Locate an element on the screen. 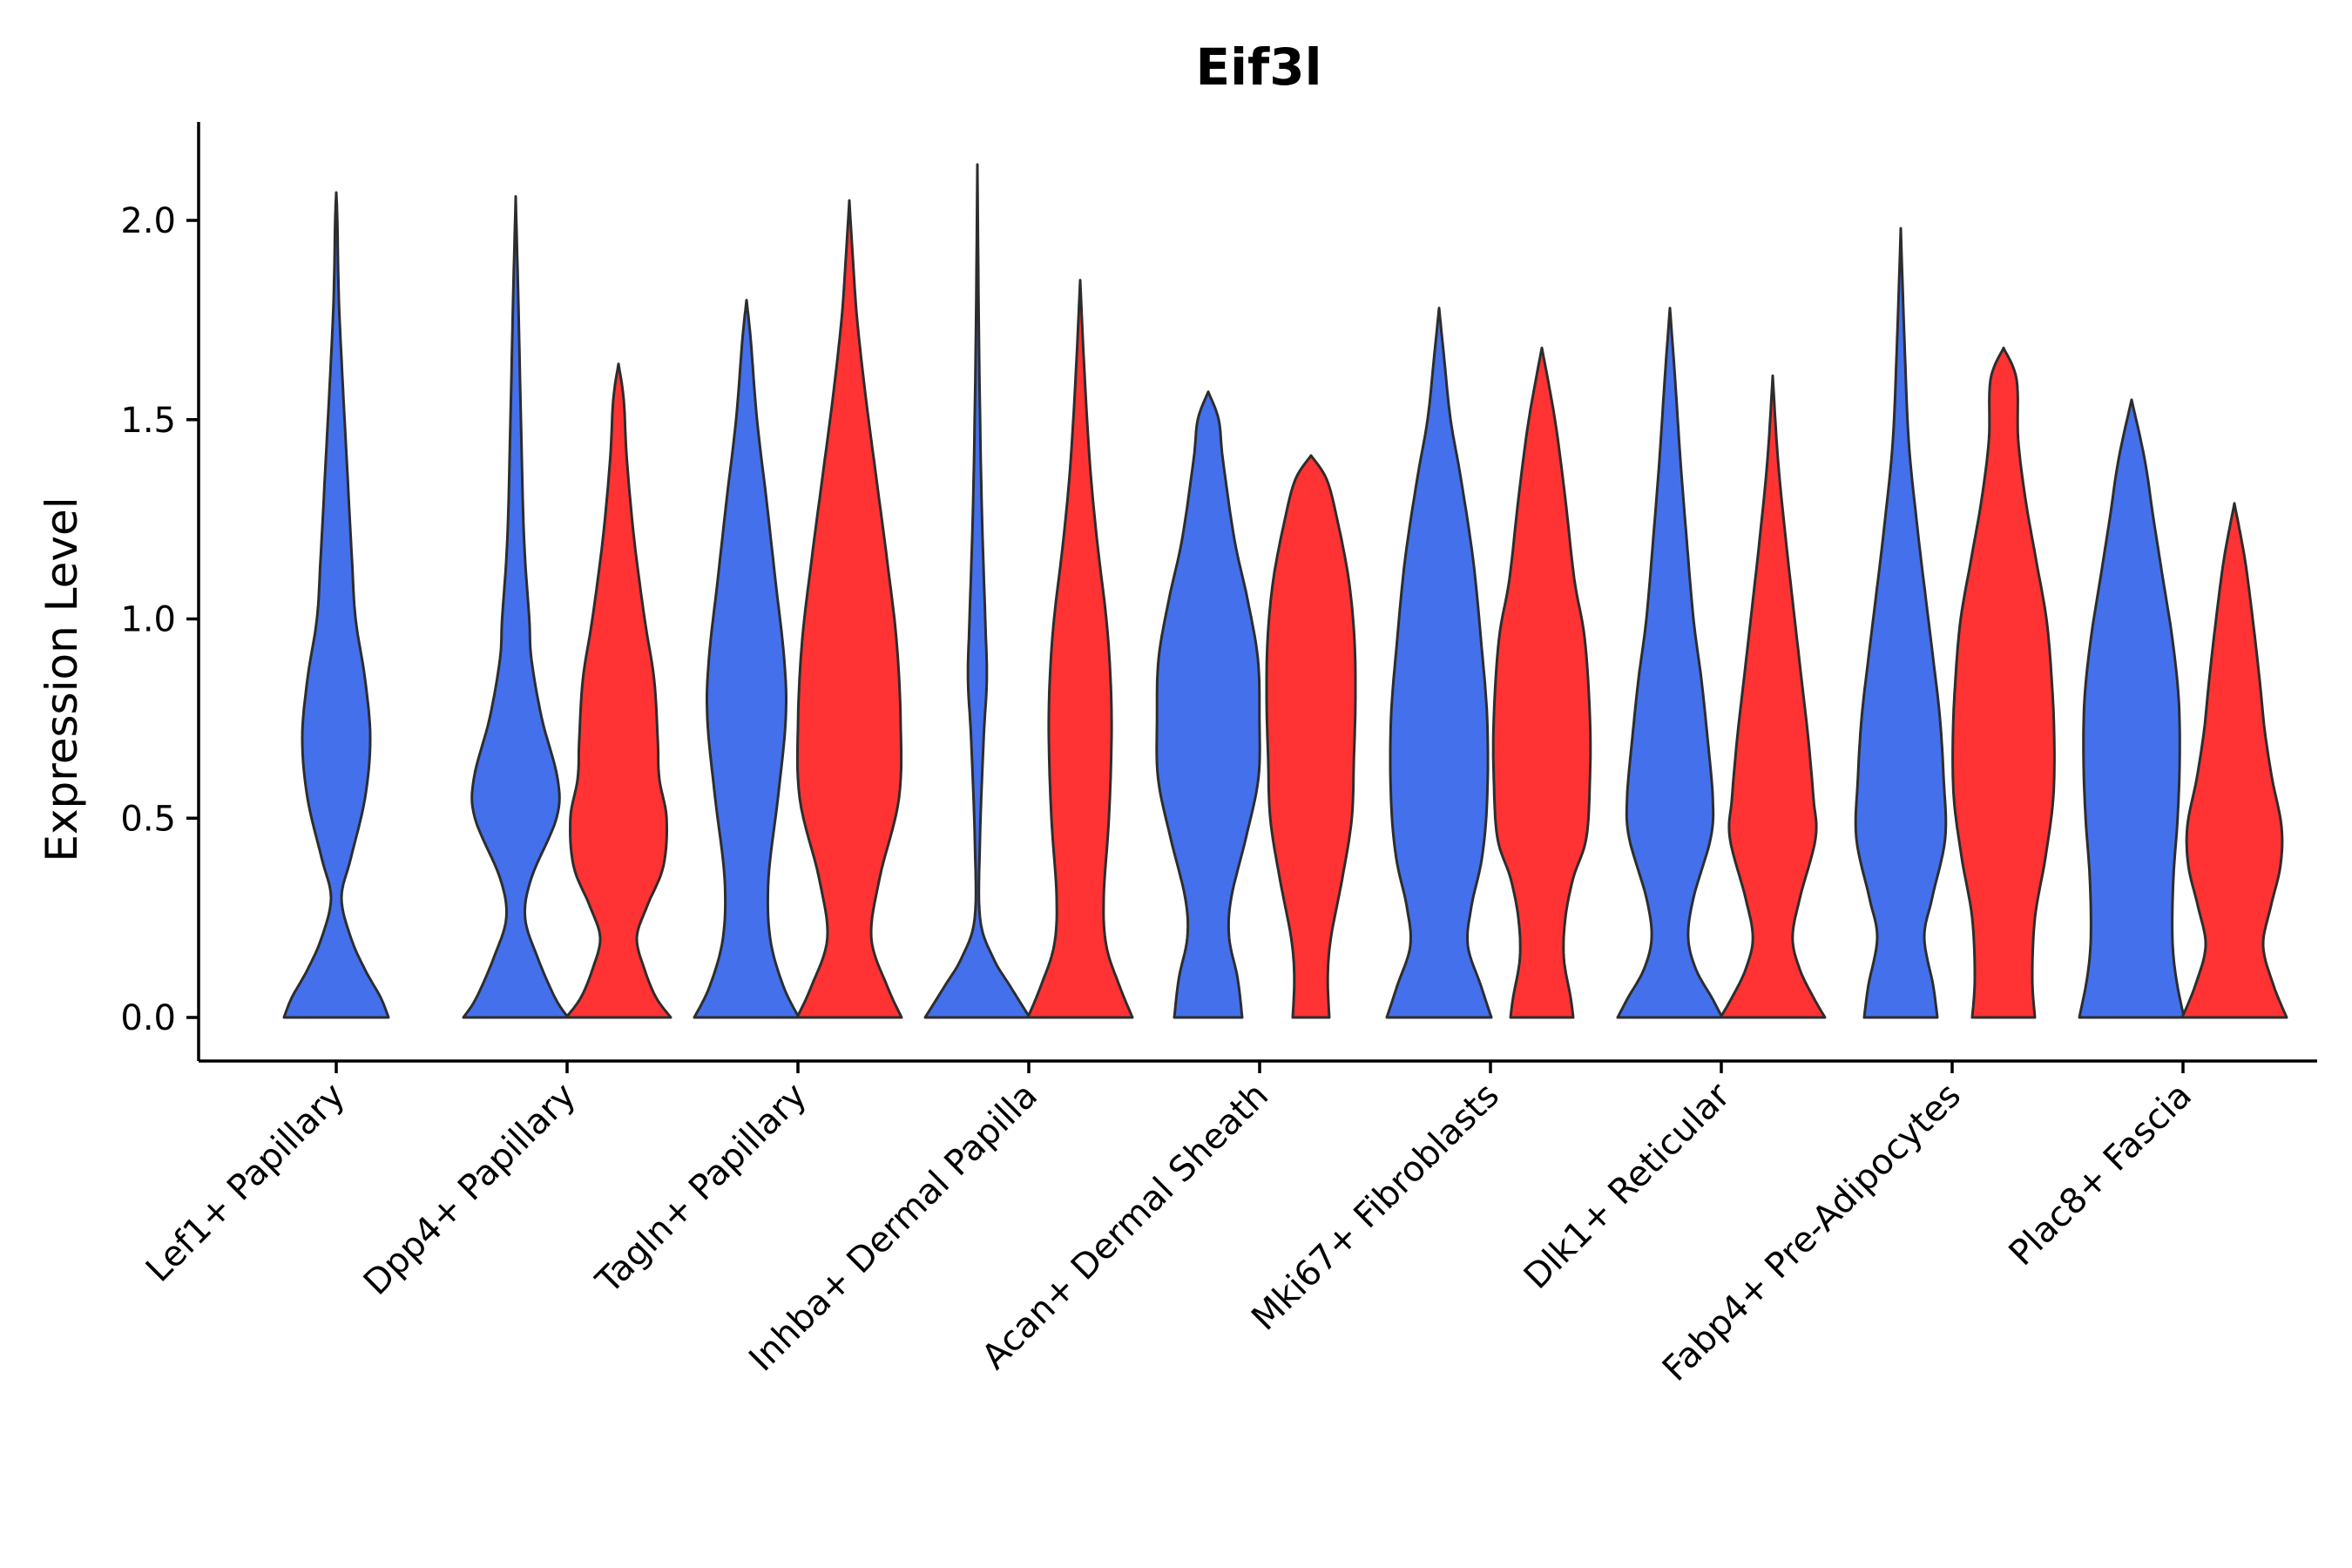  violin-dlk1-reticular-b is located at coordinates (1773, 697).